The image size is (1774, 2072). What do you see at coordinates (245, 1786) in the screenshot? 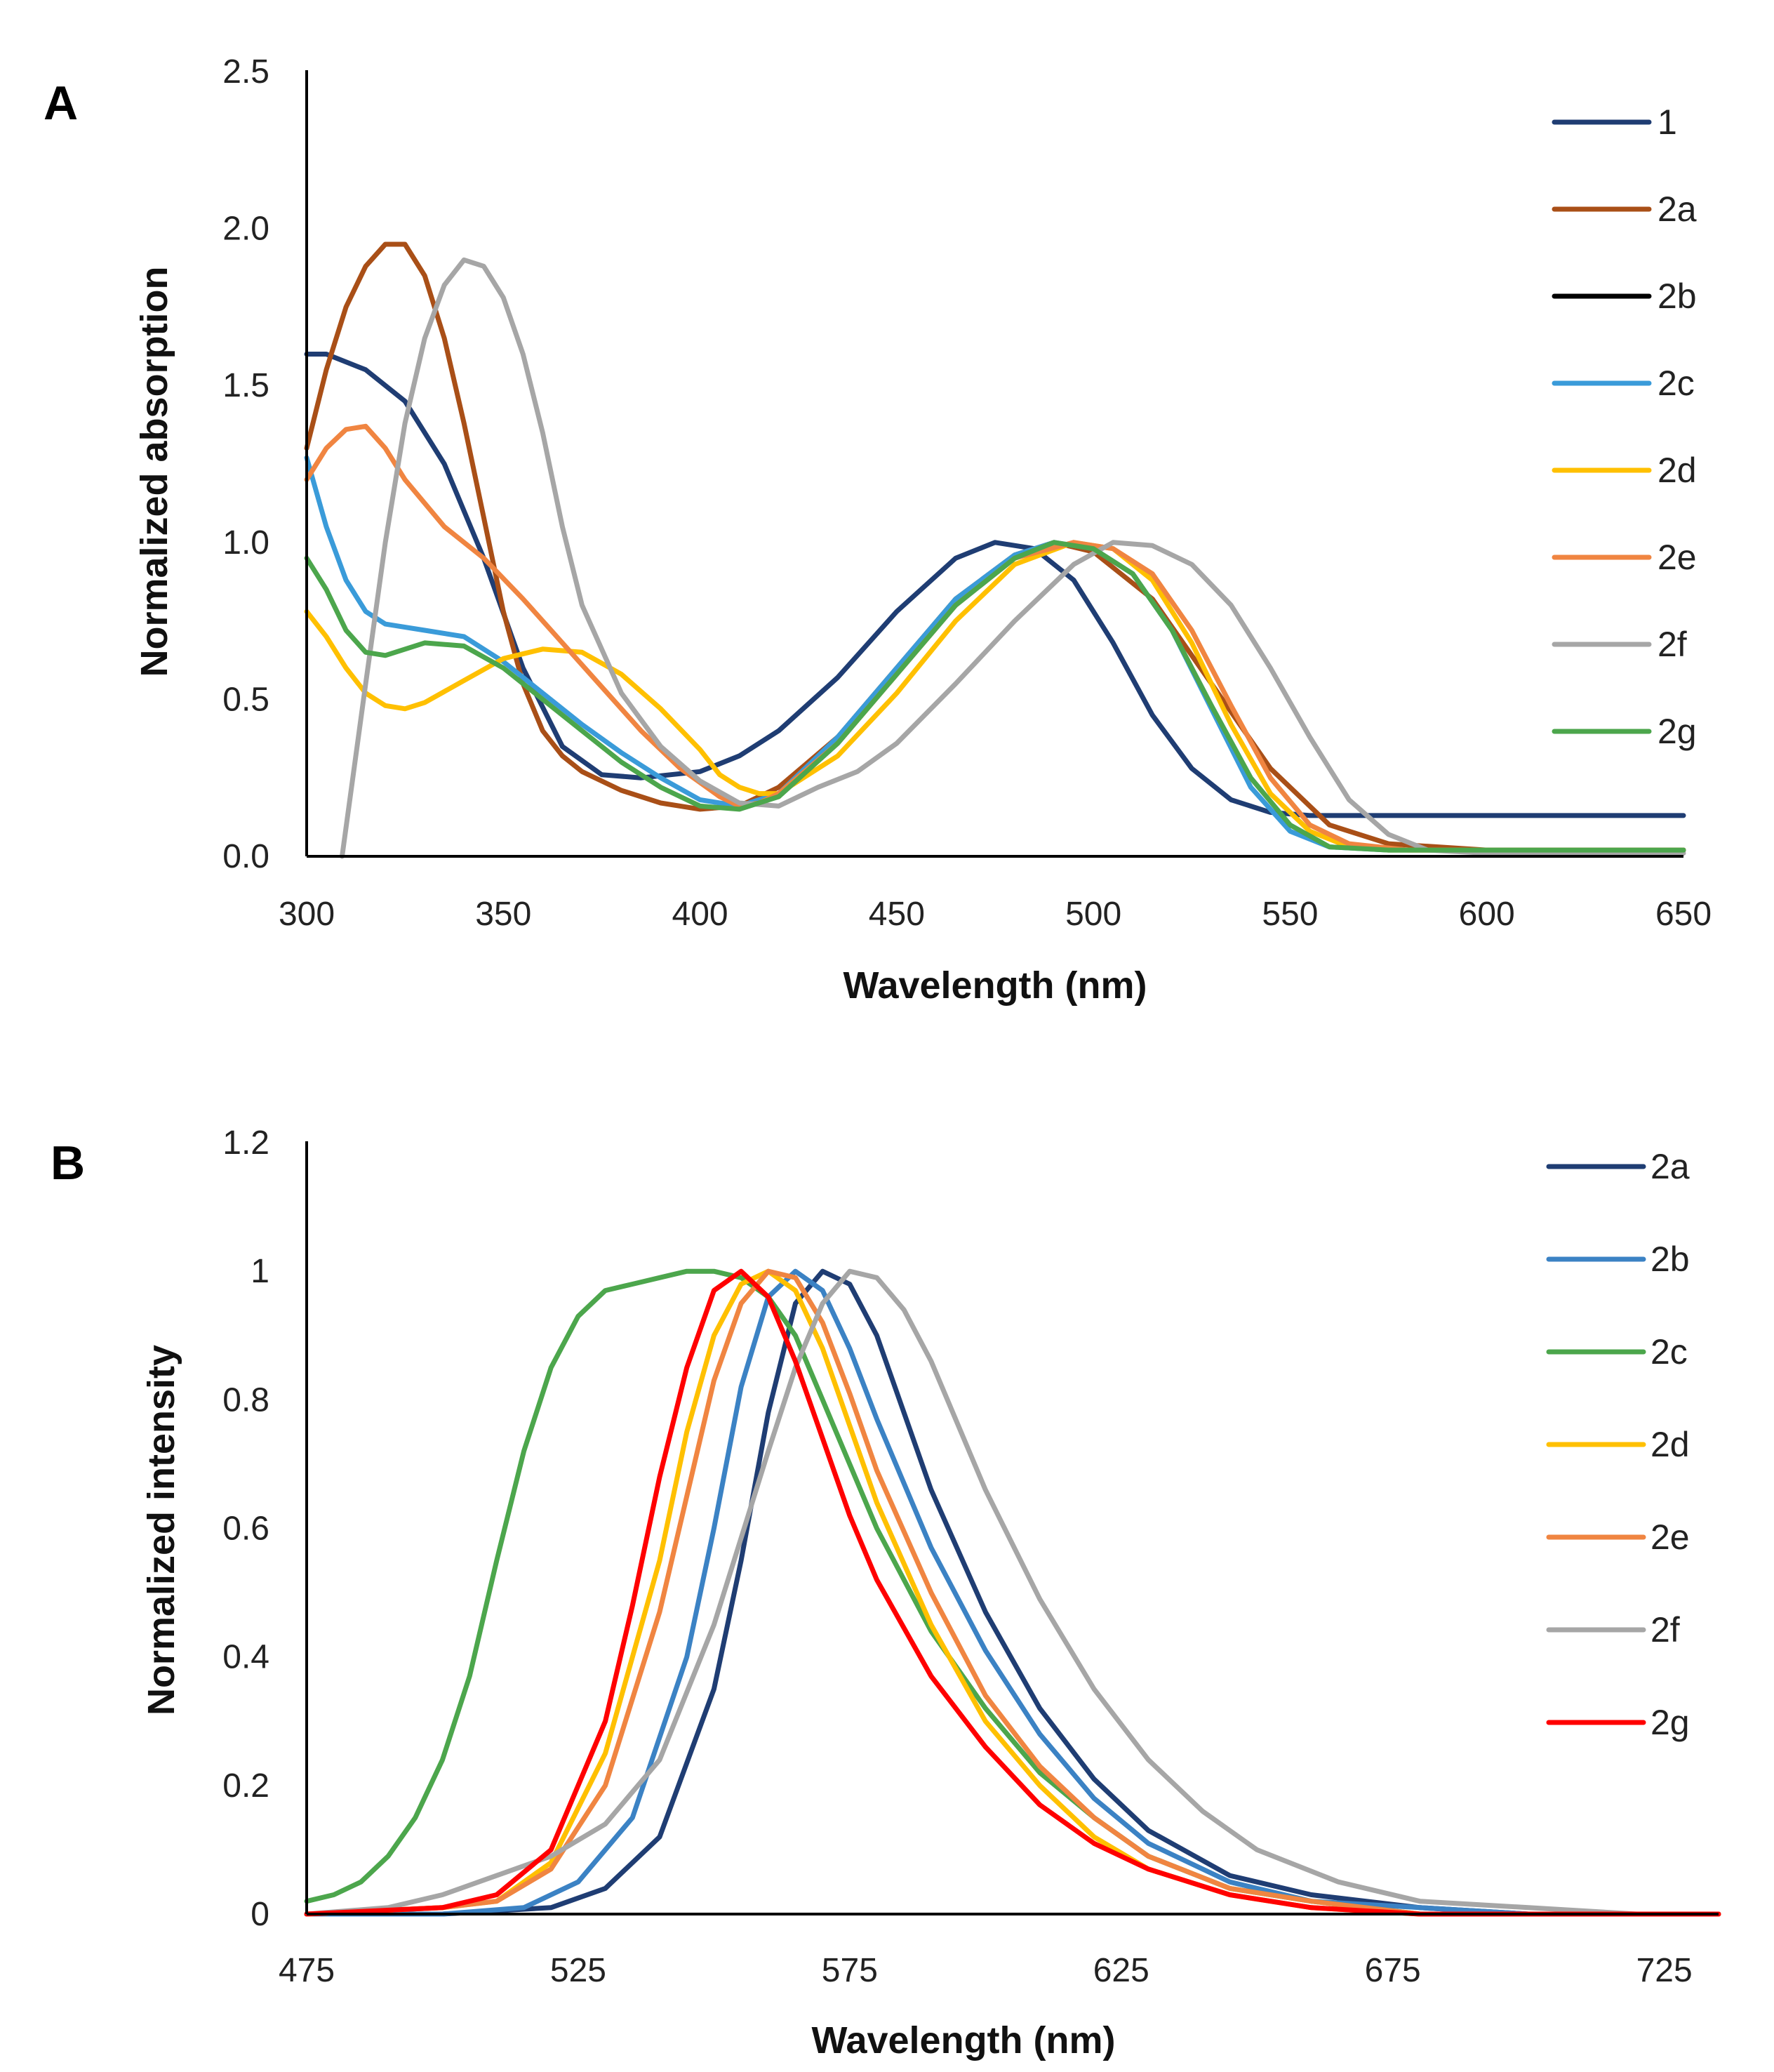
I see `y-tick-label: 0.2` at bounding box center [245, 1786].